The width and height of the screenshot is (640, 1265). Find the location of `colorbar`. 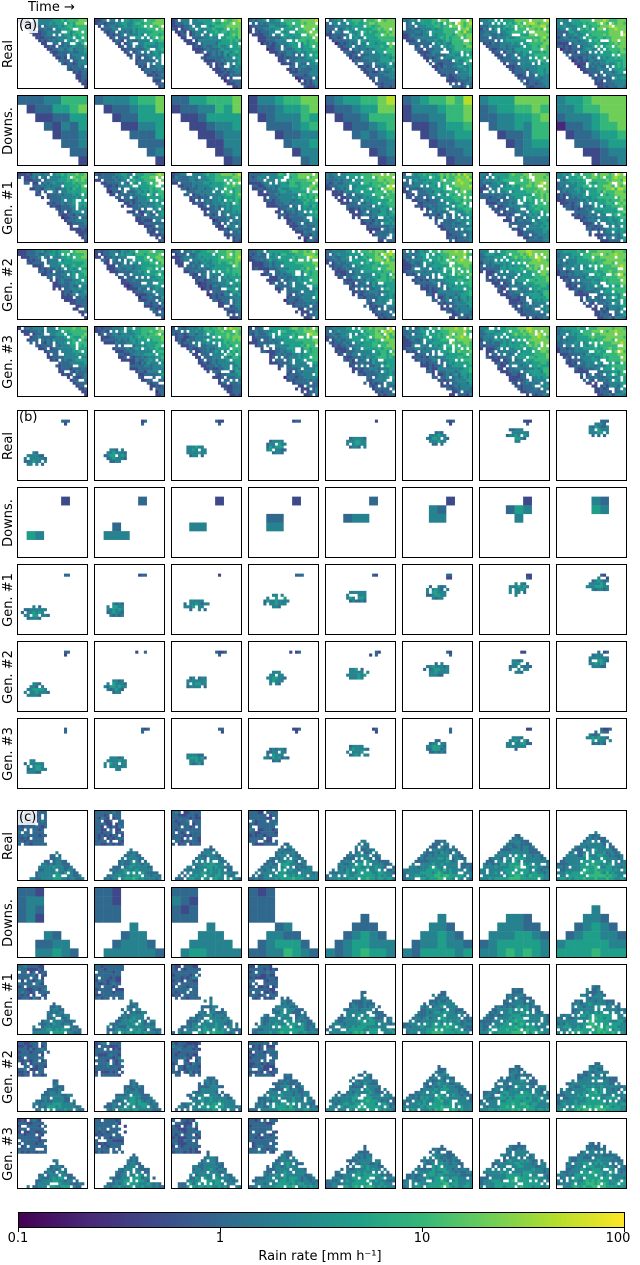

colorbar is located at coordinates (321, 1220).